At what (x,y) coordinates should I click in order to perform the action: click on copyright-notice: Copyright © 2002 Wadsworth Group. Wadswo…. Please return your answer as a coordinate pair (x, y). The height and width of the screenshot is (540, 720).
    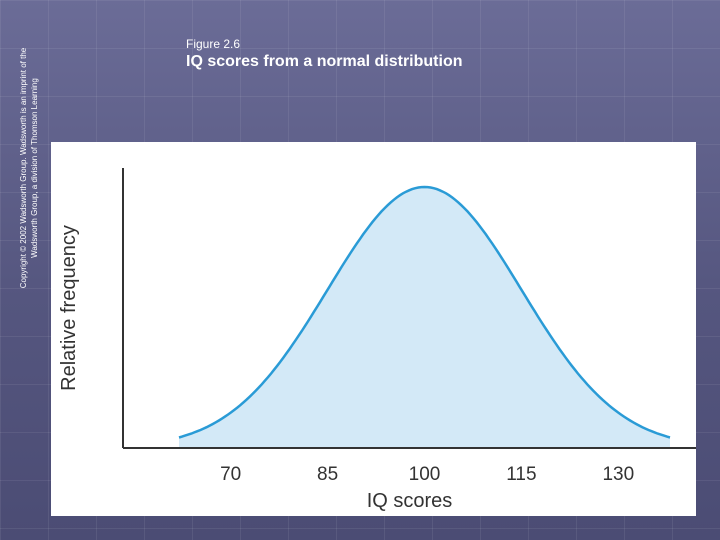
    Looking at the image, I should click on (29, 168).